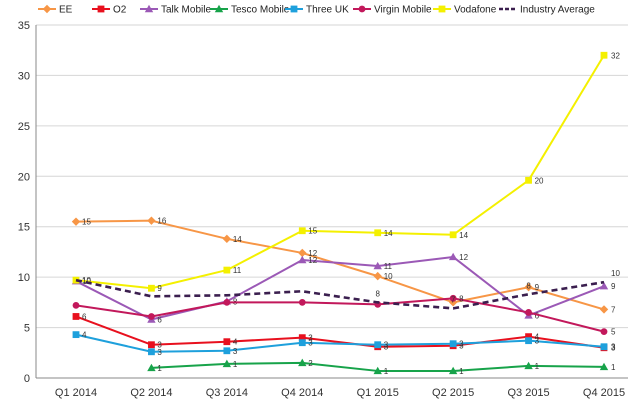 The width and height of the screenshot is (640, 413). Describe the element at coordinates (378, 393) in the screenshot. I see `x-tick-label: Q1 2015` at that location.